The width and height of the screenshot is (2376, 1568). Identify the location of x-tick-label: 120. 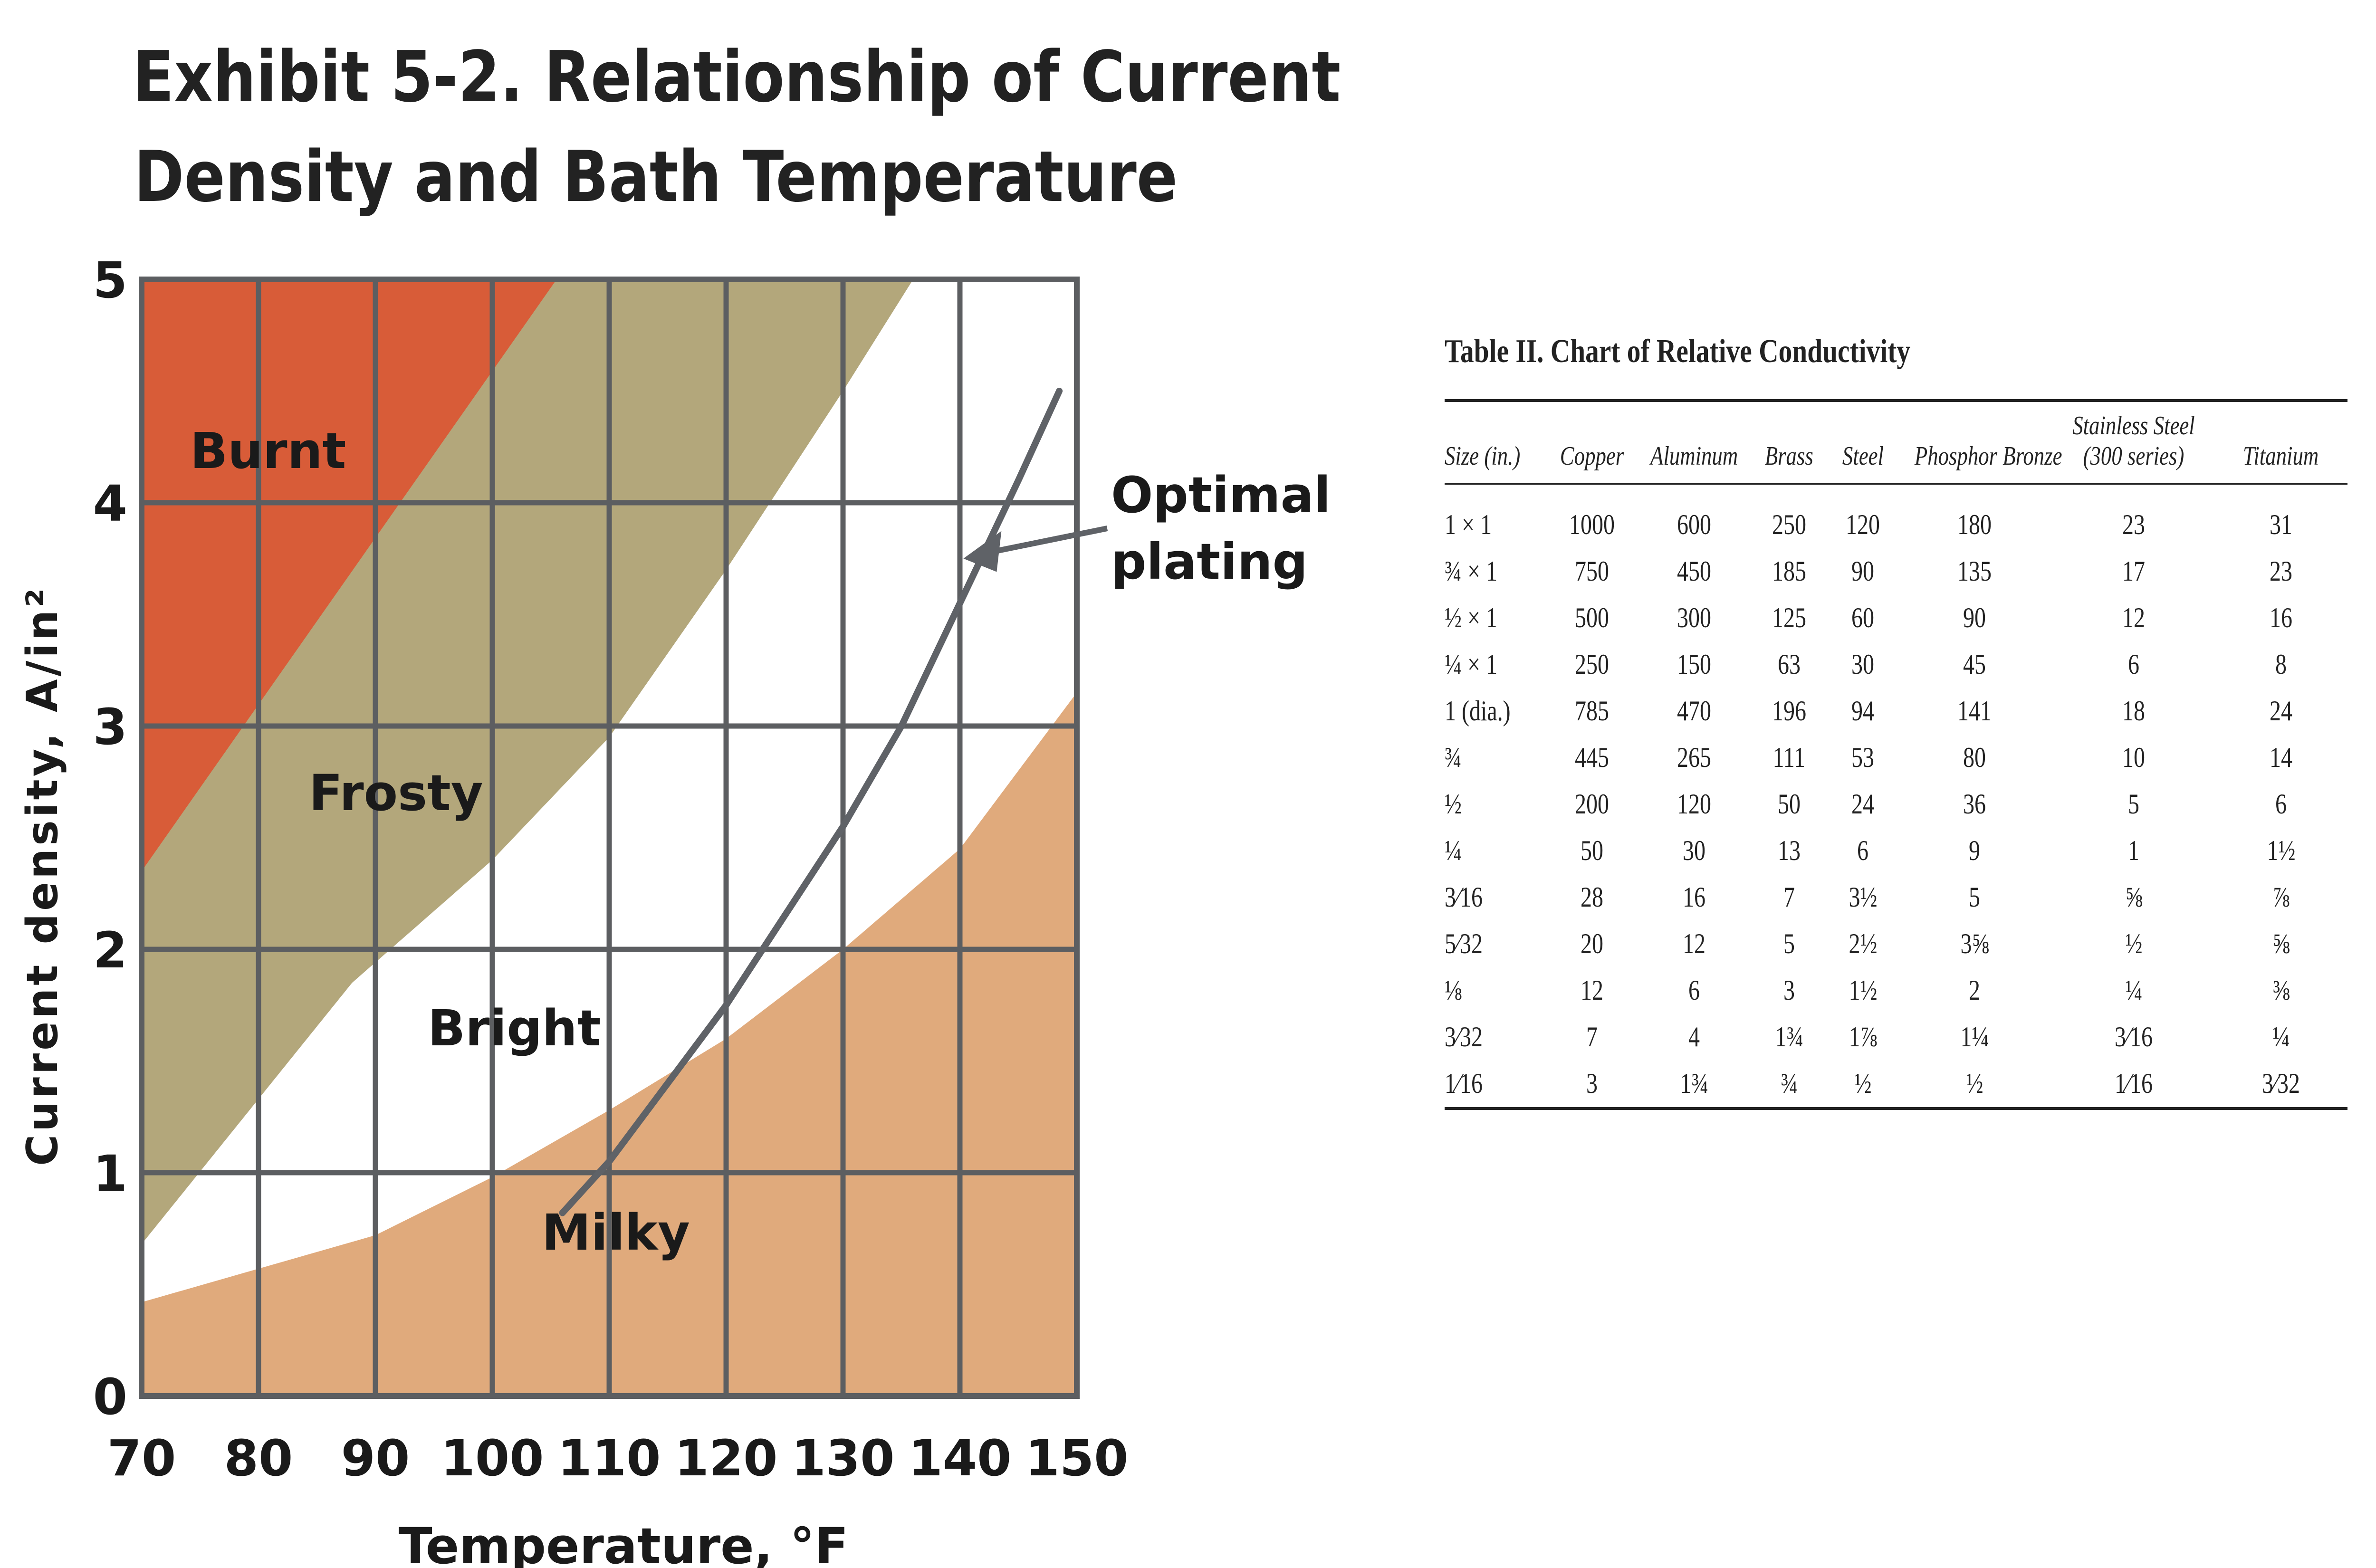
(725, 1458).